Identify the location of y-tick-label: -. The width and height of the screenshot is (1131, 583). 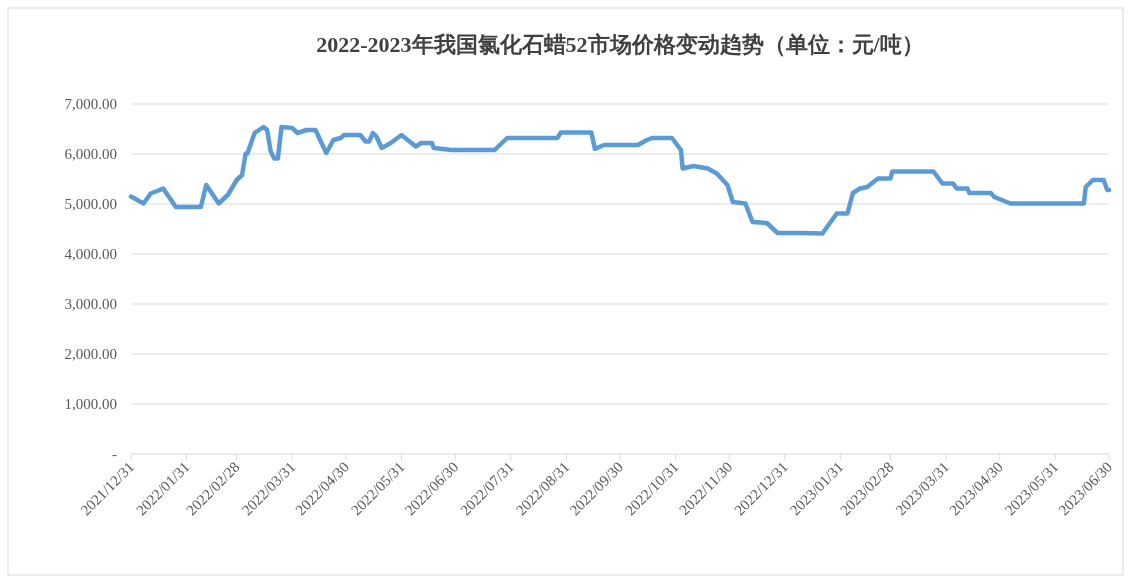
(114, 454).